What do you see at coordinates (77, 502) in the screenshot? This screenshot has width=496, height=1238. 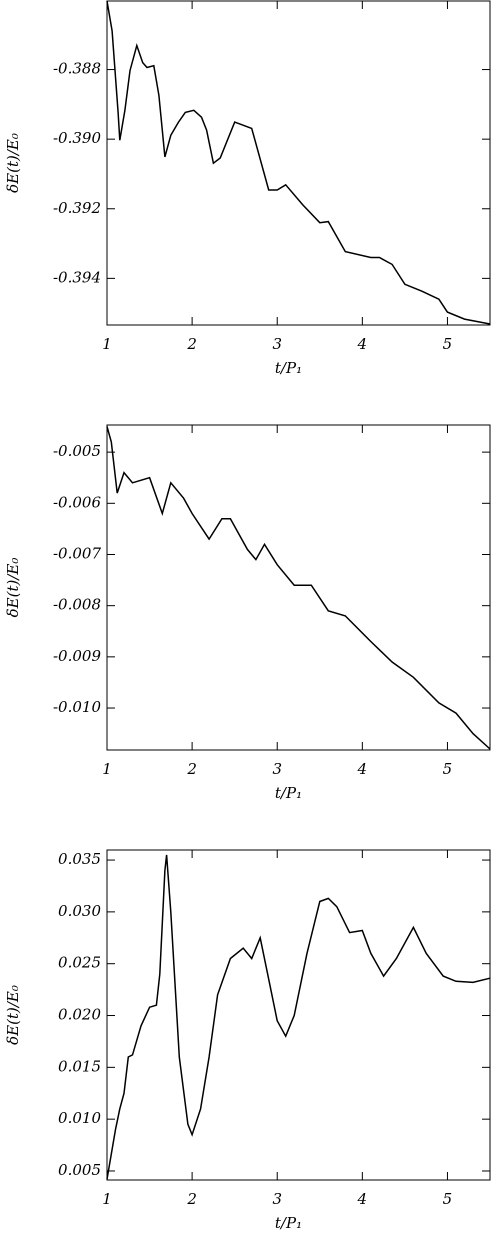 I see `y-tick-label: -0.006` at bounding box center [77, 502].